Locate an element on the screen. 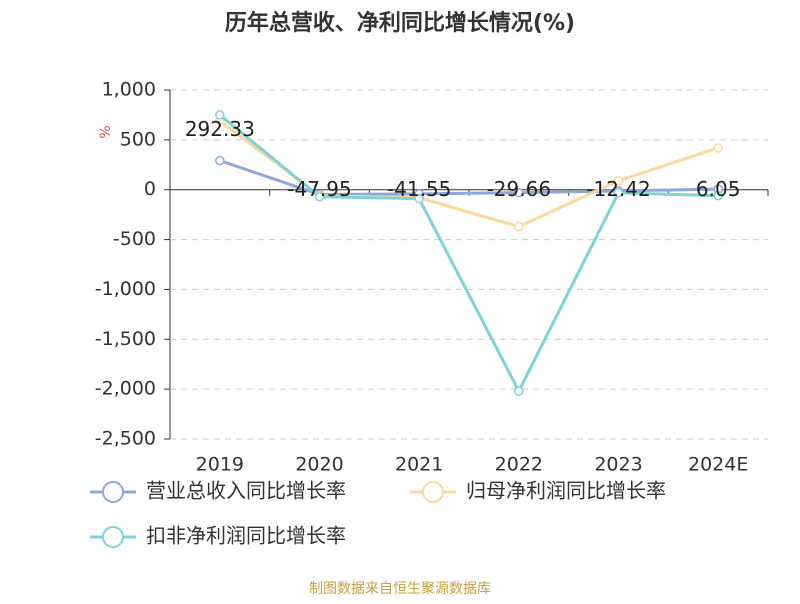 This screenshot has height=604, width=800. data-label: 292.33 is located at coordinates (220, 129).